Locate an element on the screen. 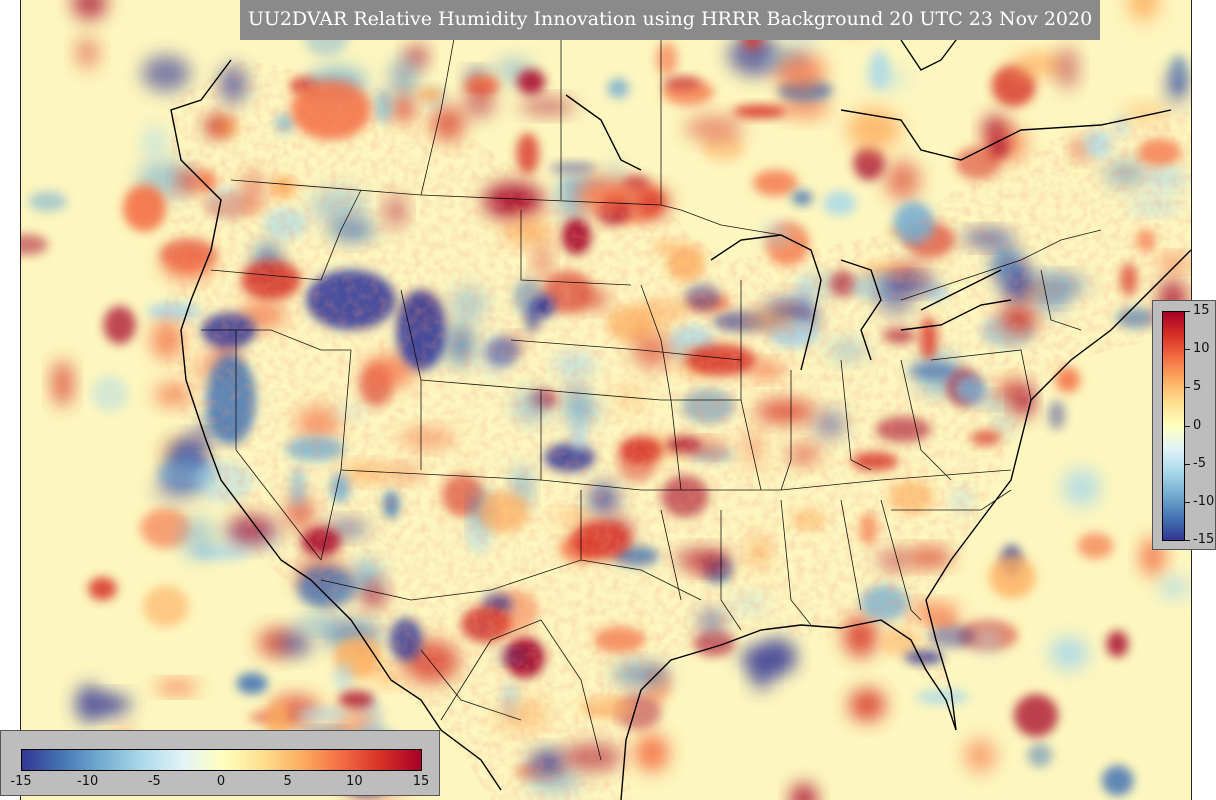 The width and height of the screenshot is (1216, 800). vertical-colorbar-tick-label: 0 is located at coordinates (1197, 425).